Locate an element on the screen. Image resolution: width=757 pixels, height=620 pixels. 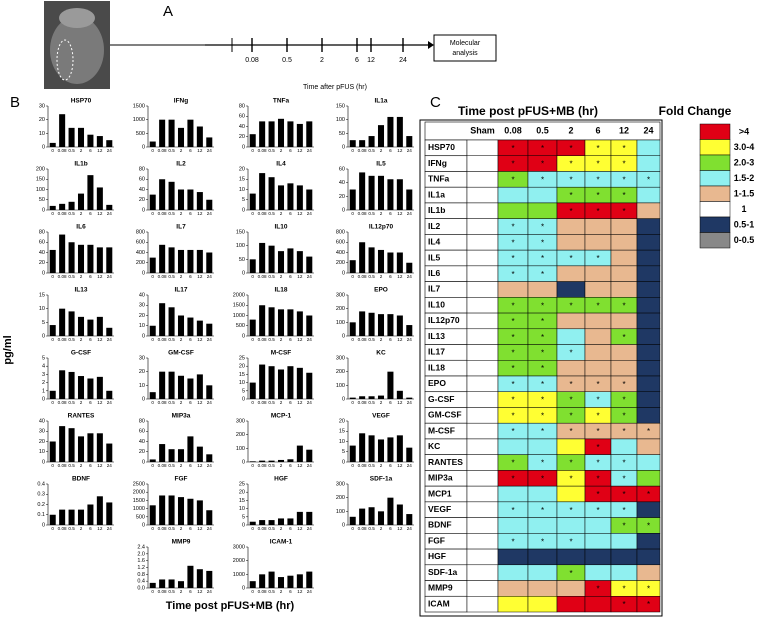
y-tick-label: 3 is located at coordinates (43, 375).